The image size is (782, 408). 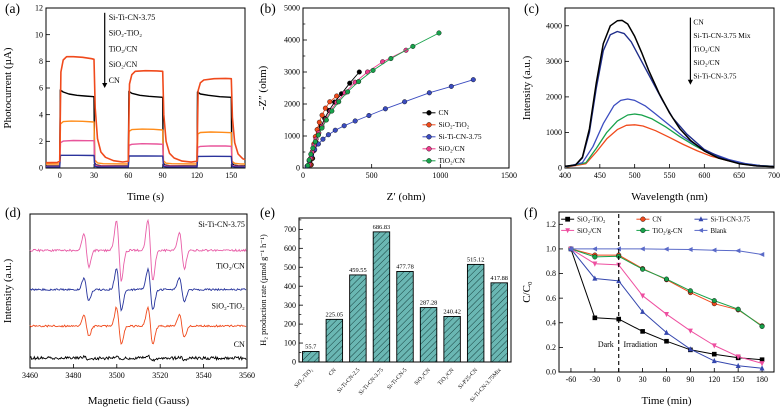 I want to click on svg-text: 600, so click(x=290, y=248).